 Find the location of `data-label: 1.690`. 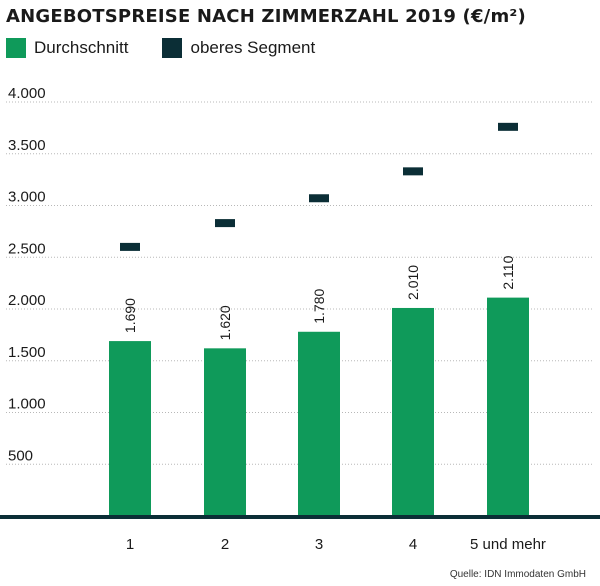

data-label: 1.690 is located at coordinates (130, 315).